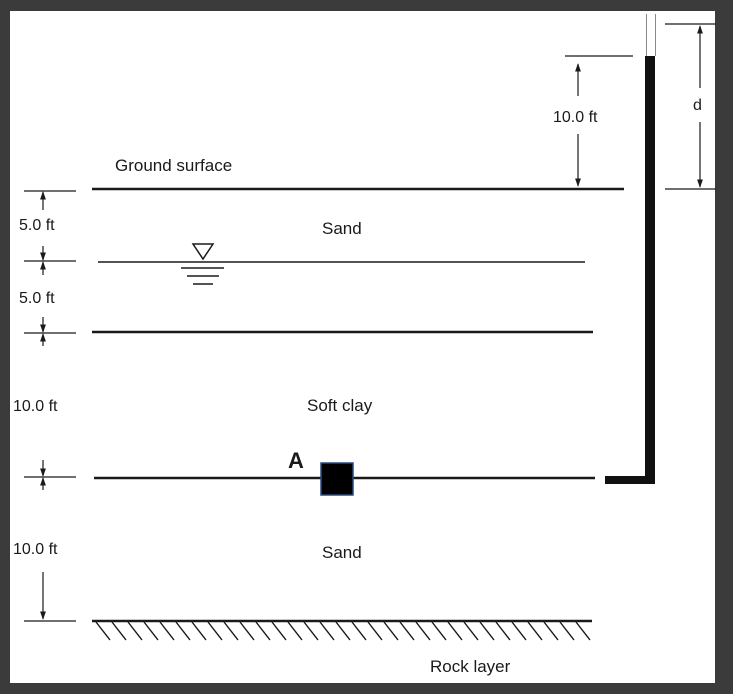 The image size is (733, 694). What do you see at coordinates (37, 298) in the screenshot?
I see `dimension-sand-sat-label: 5.0 ft` at bounding box center [37, 298].